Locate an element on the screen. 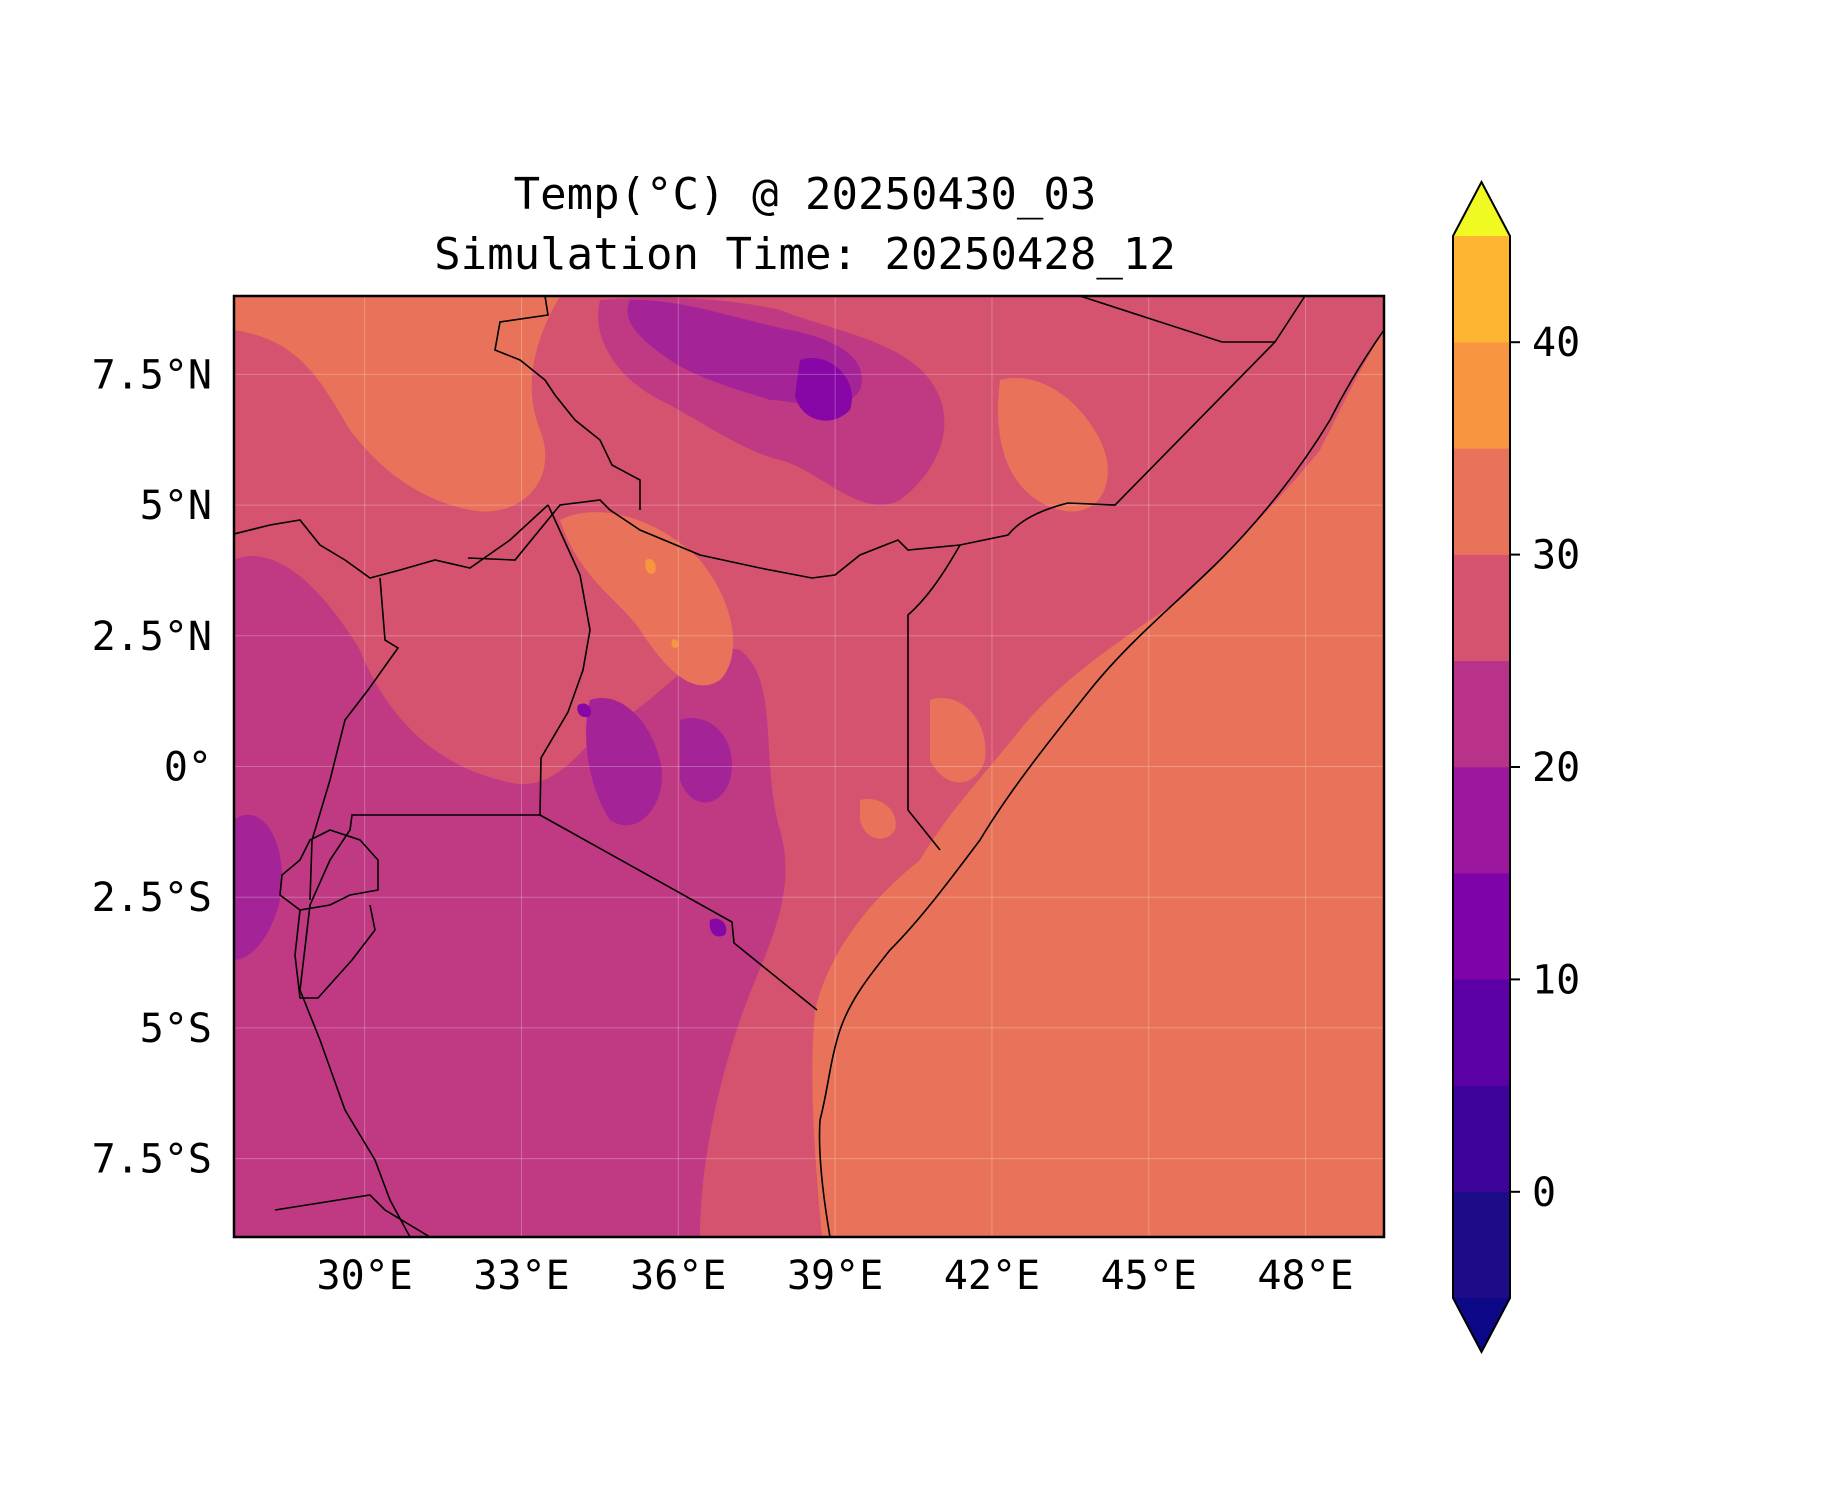 This screenshot has width=1833, height=1500. lon-tick-label: 48°E is located at coordinates (1305, 1276).